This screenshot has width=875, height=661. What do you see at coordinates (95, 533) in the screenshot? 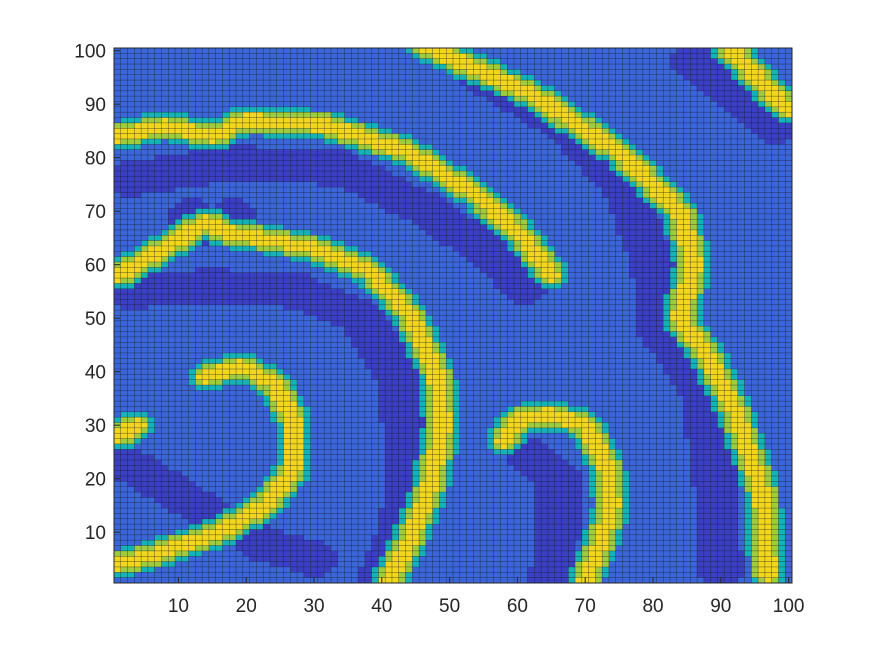
I see `y-tick-label: 10` at bounding box center [95, 533].